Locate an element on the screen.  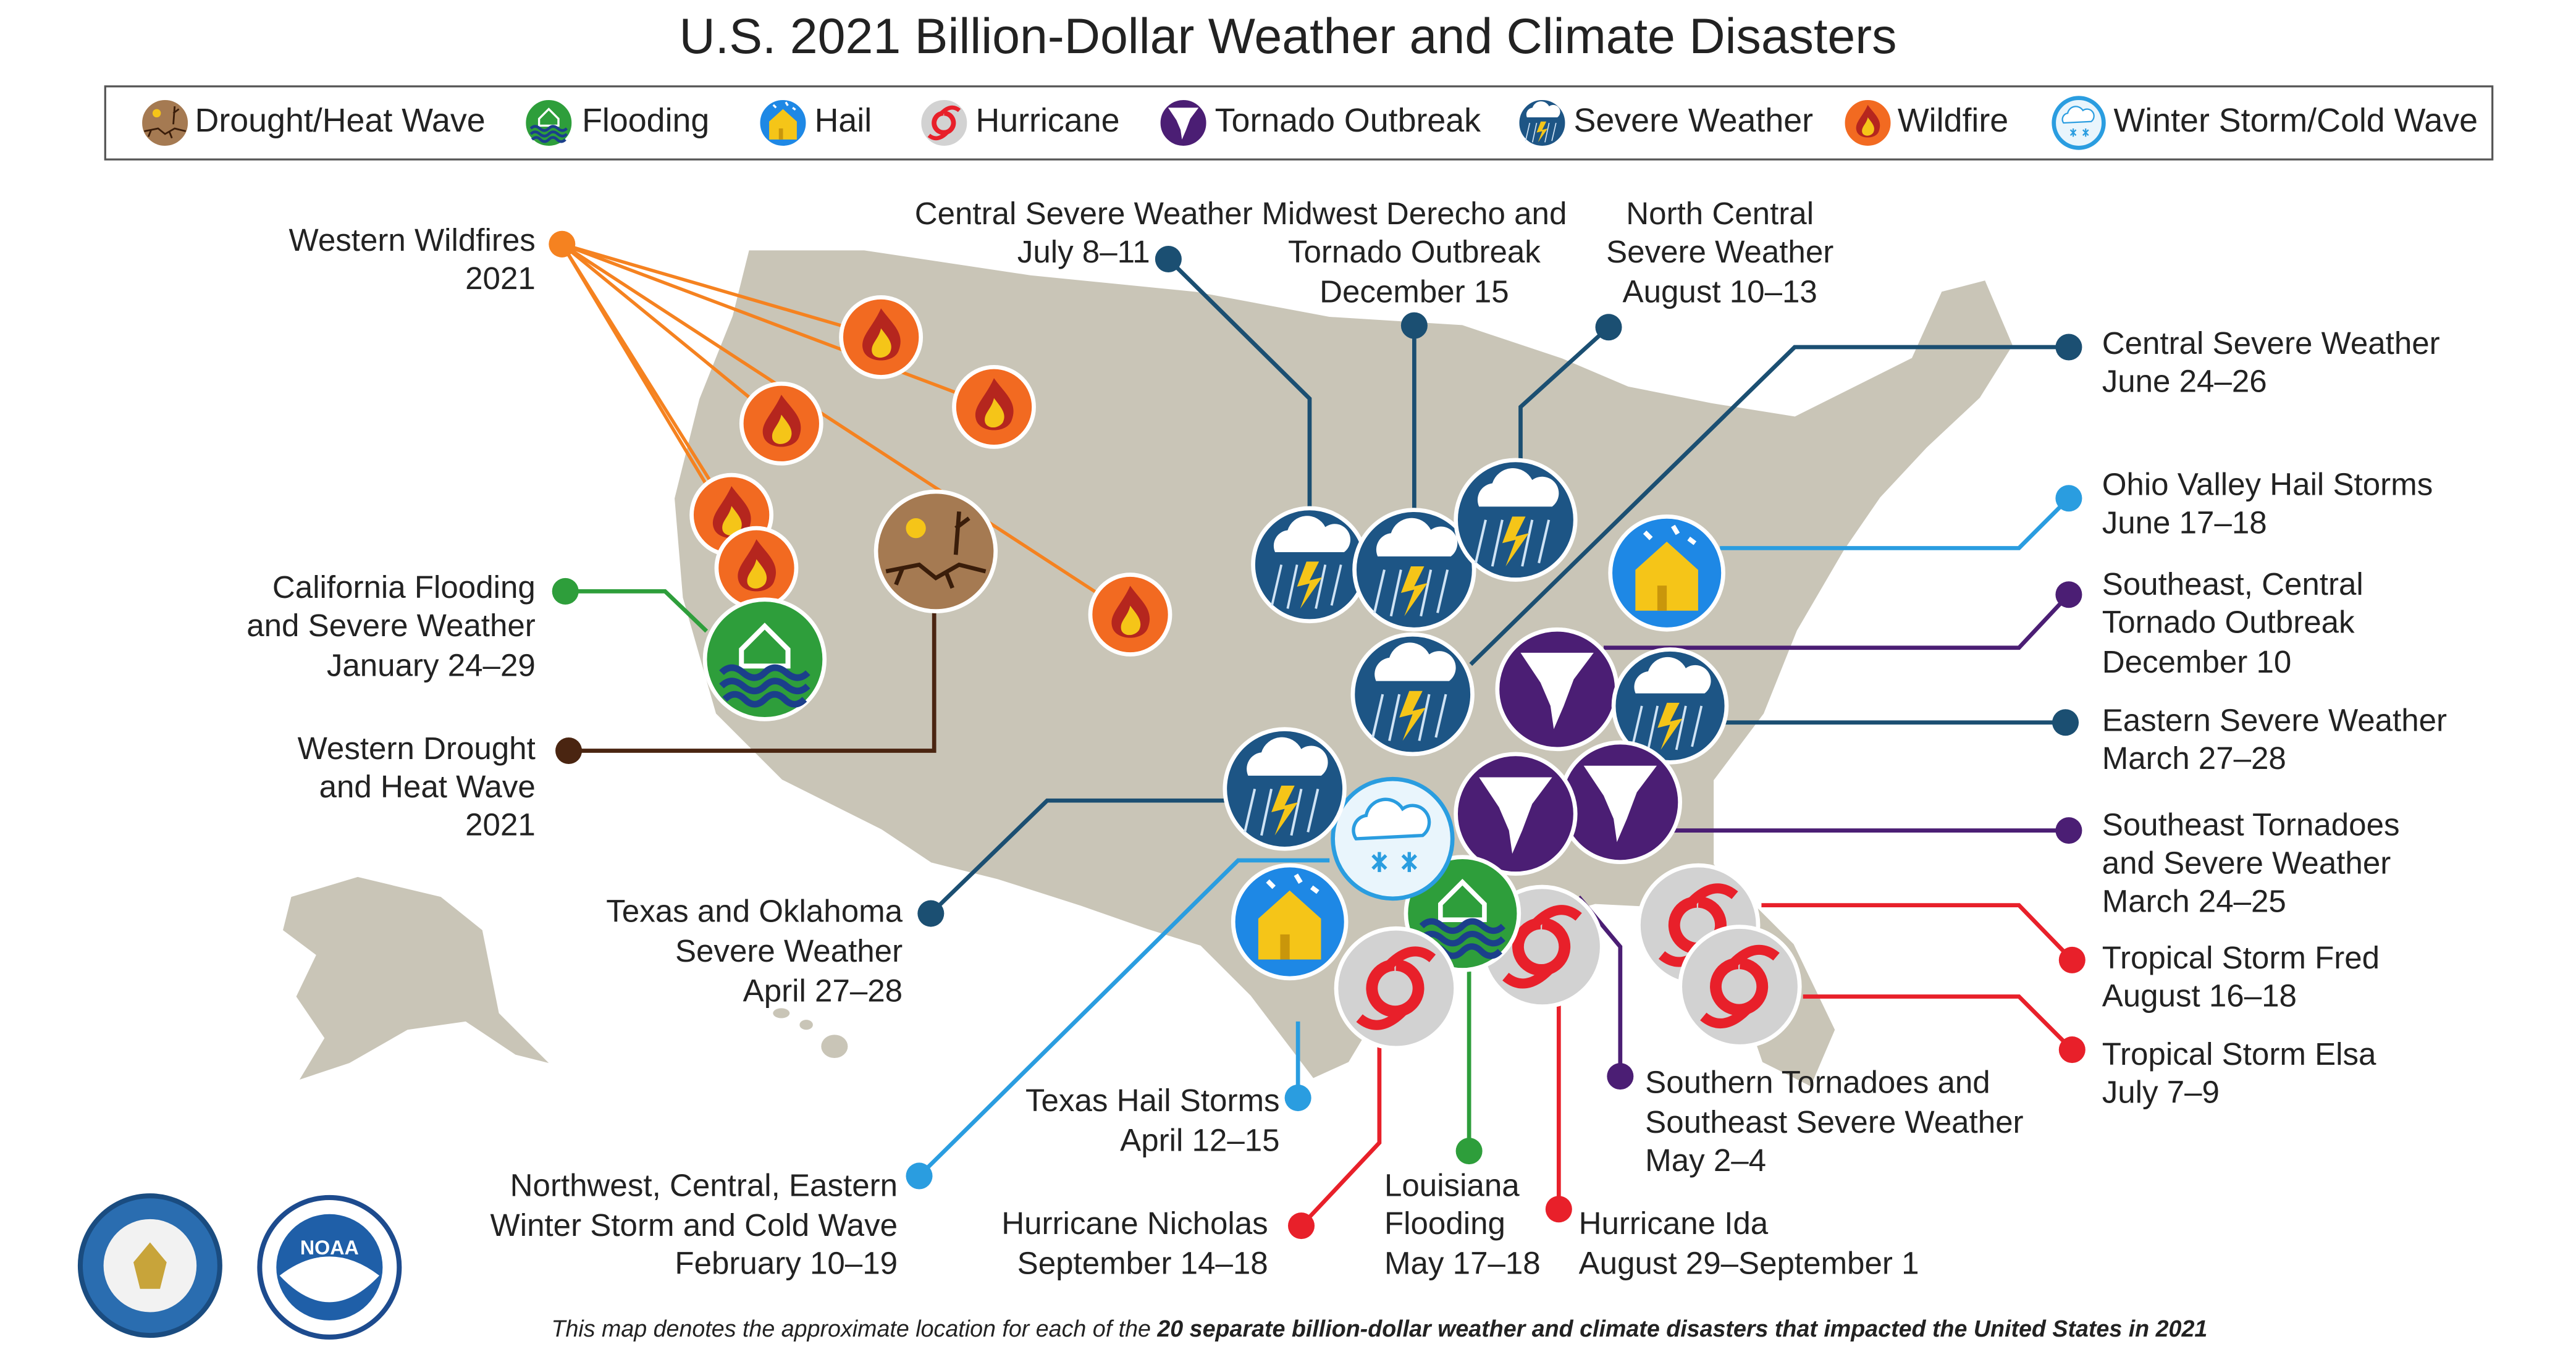
event-label: August 10–13 is located at coordinates (1720, 292).